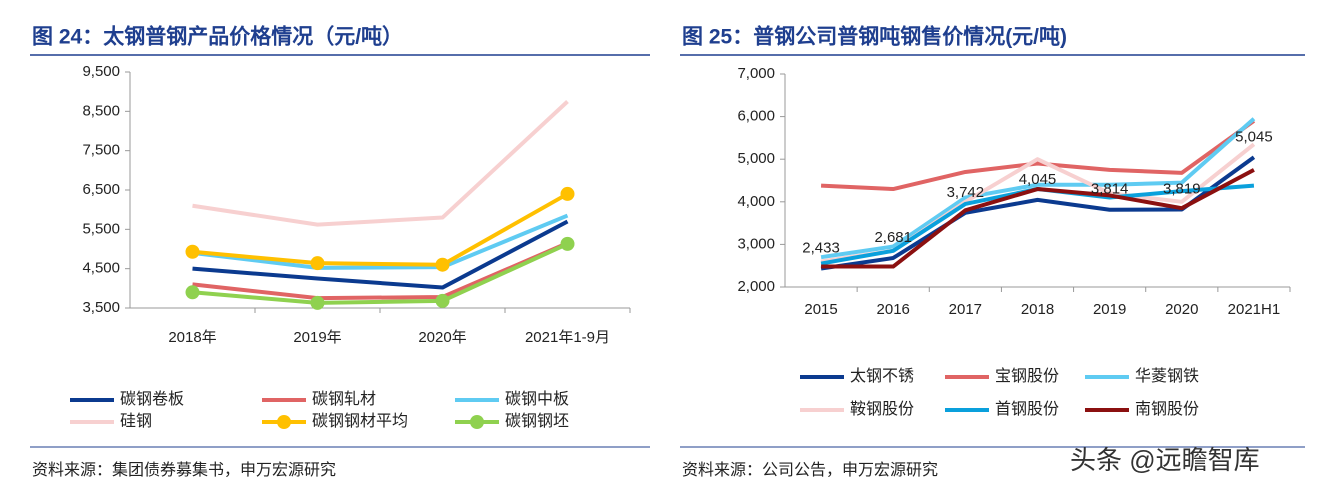 The width and height of the screenshot is (1331, 495). Describe the element at coordinates (1181, 309) in the screenshot. I see `x-tick-label: 2020` at that location.